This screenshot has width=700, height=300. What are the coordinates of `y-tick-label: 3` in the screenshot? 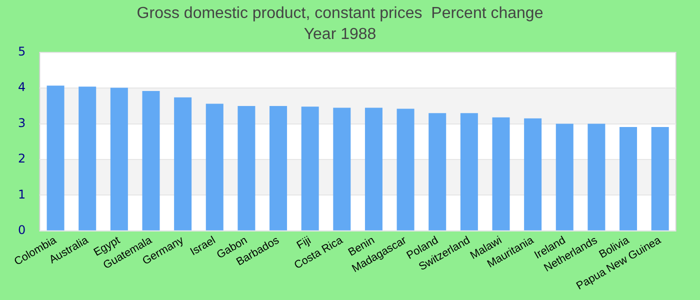 It's located at (22, 123).